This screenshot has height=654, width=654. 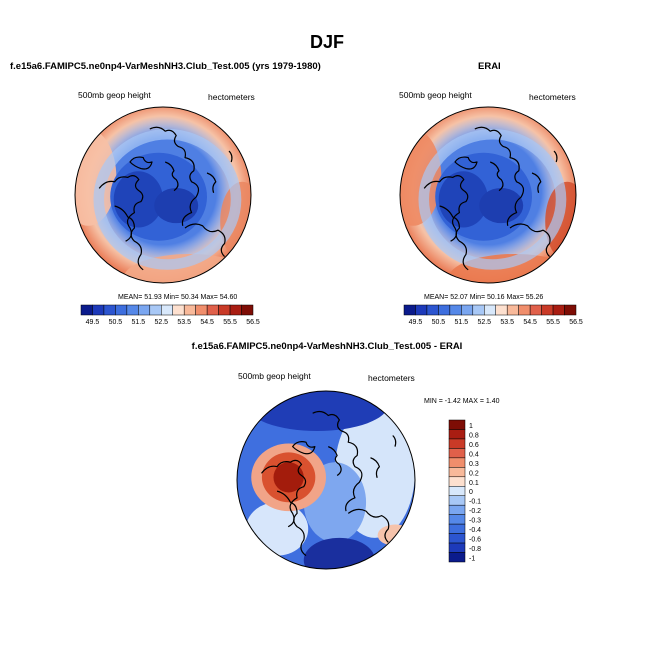 What do you see at coordinates (552, 97) in the screenshot?
I see `panel-2-units-label: hectometers` at bounding box center [552, 97].